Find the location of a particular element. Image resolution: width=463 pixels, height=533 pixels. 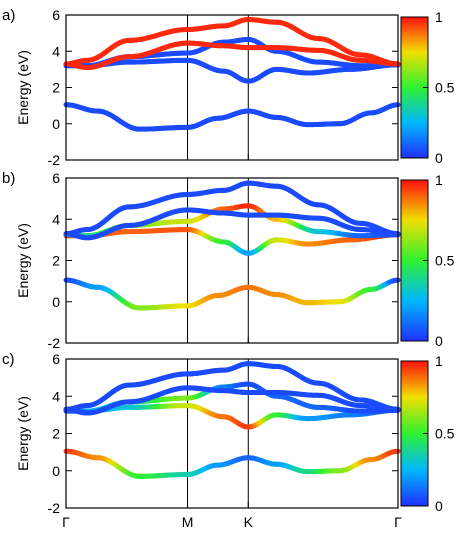

panel-label: c) is located at coordinates (8, 359).